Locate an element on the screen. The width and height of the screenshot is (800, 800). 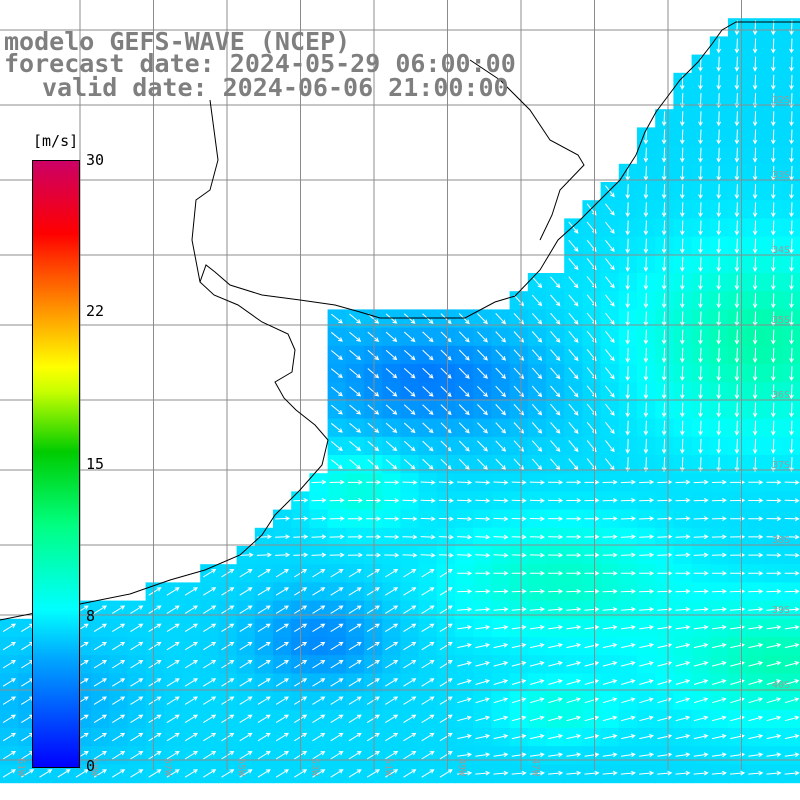
colorbar-tick-15: 15 is located at coordinates (95, 464).